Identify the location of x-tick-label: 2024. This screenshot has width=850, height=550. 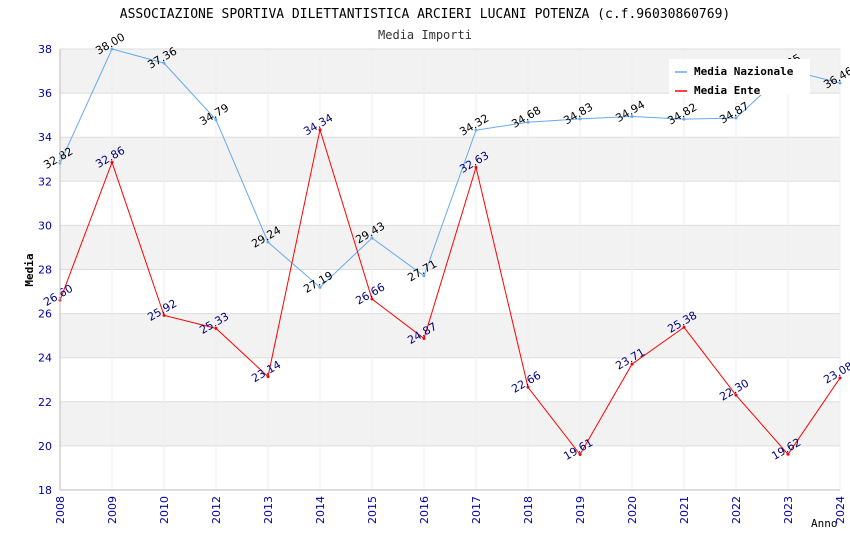
(840, 510).